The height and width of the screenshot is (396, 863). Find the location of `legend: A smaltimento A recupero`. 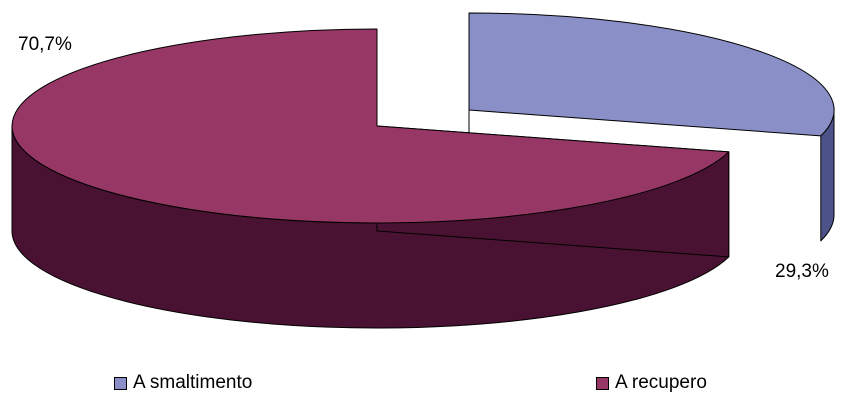

legend: A smaltimento A recupero is located at coordinates (431, 384).